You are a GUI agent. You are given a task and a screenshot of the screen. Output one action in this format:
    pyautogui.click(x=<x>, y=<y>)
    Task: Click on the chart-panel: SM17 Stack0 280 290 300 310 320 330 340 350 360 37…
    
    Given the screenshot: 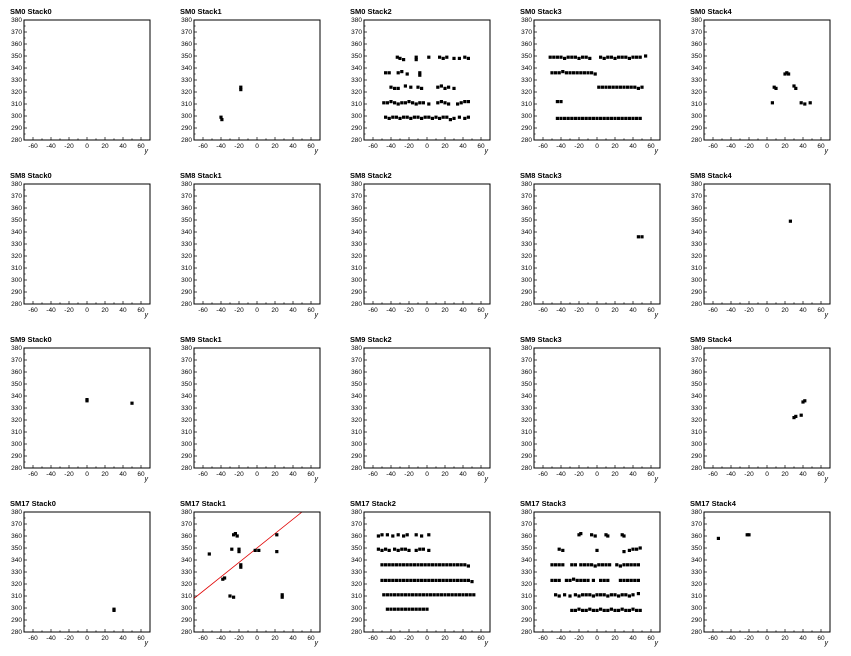 What is the action you would take?
    pyautogui.click(x=80, y=573)
    